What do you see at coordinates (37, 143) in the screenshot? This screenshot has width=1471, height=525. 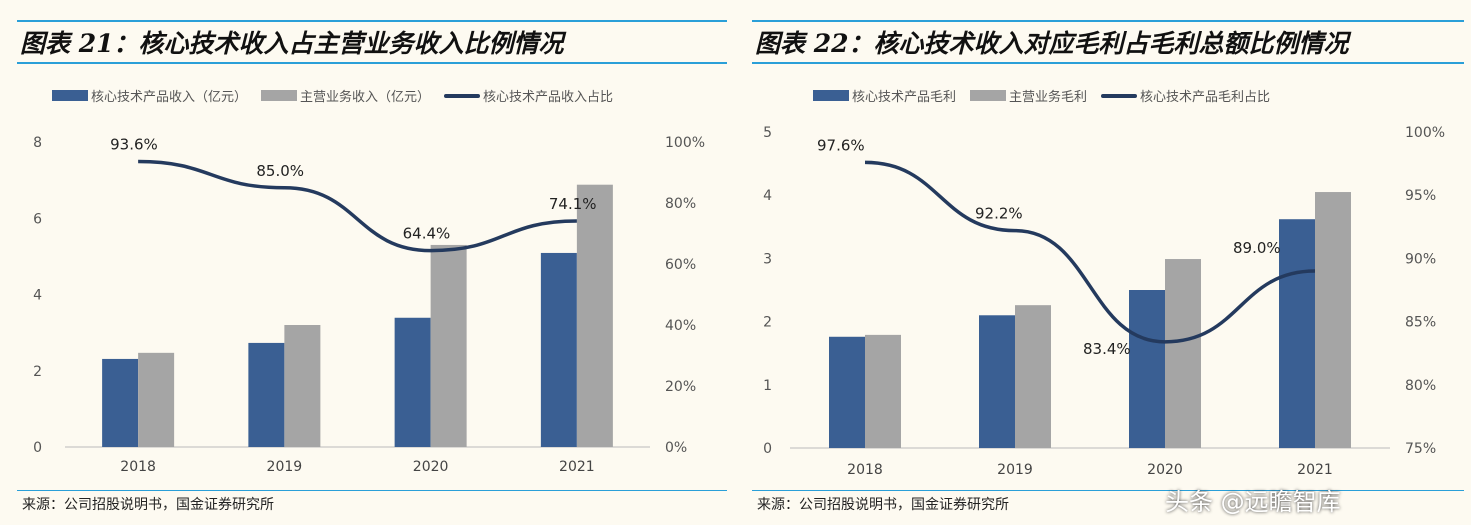 I see `y-tick-label: 8` at bounding box center [37, 143].